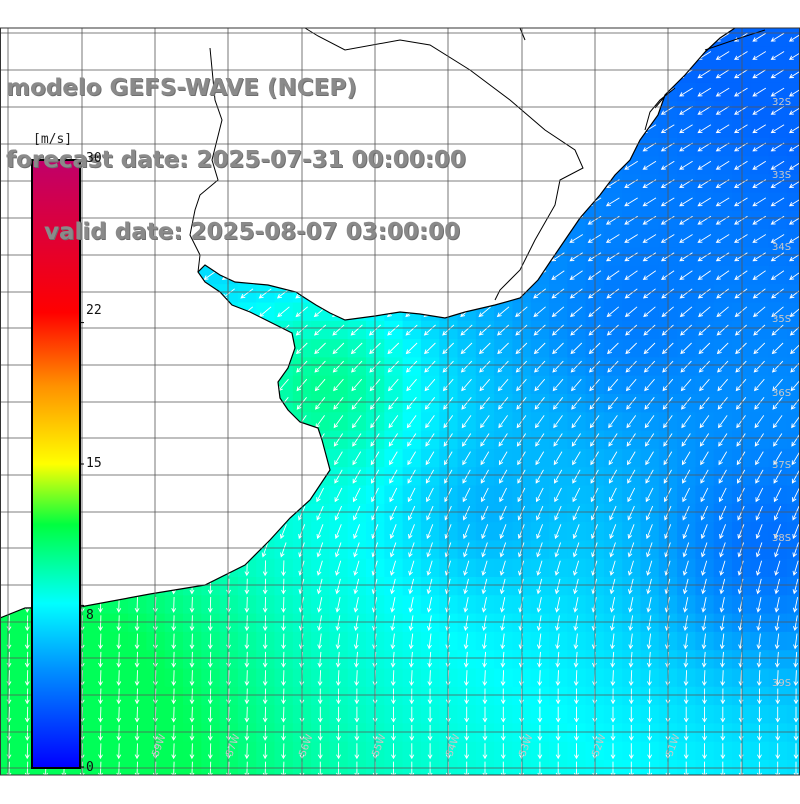  What do you see at coordinates (52, 139) in the screenshot?
I see `colorbar-unit-label: [m/s]` at bounding box center [52, 139].